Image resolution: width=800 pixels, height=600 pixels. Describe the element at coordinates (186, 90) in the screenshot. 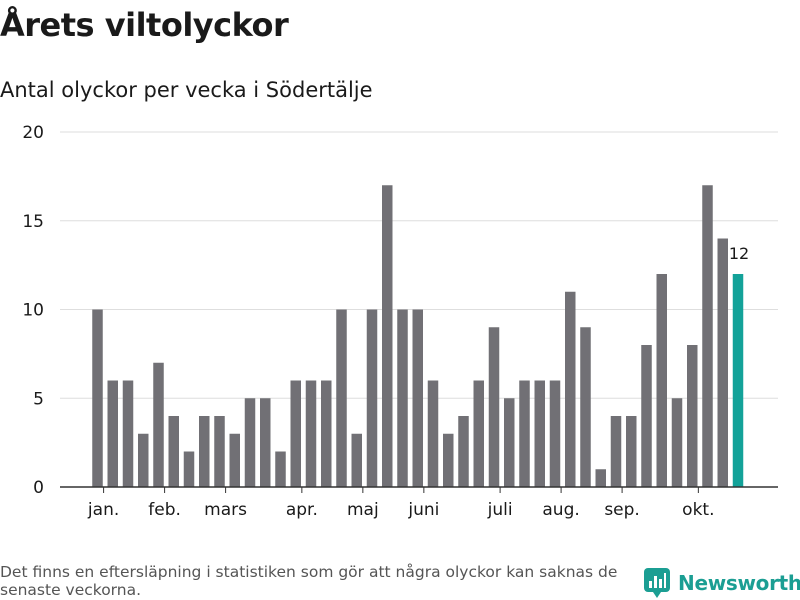

I see `chart-subtitle: Antal olyckor per vecka i Södertälje` at that location.